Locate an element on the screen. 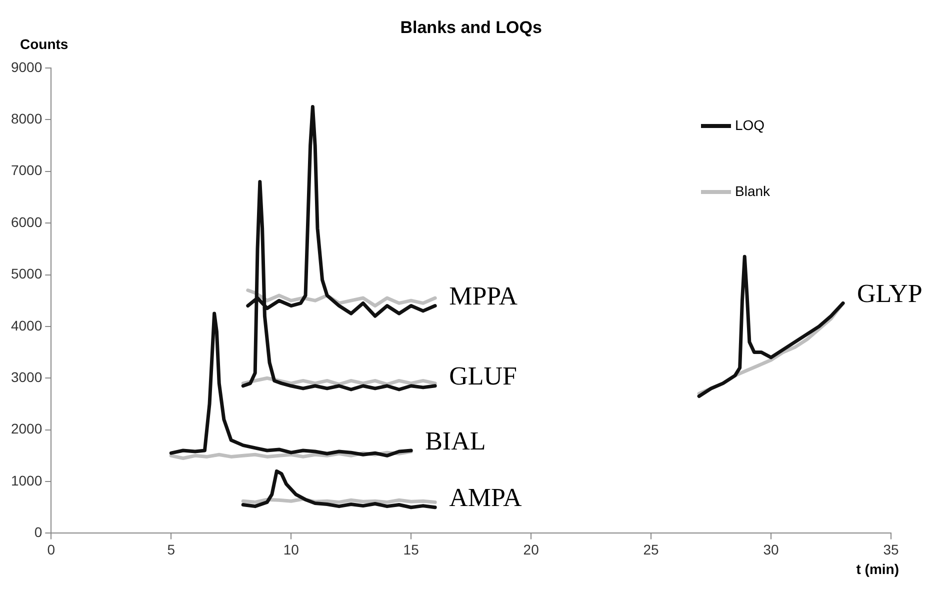 The width and height of the screenshot is (939, 590). y-tick-label: 0 is located at coordinates (38, 532).